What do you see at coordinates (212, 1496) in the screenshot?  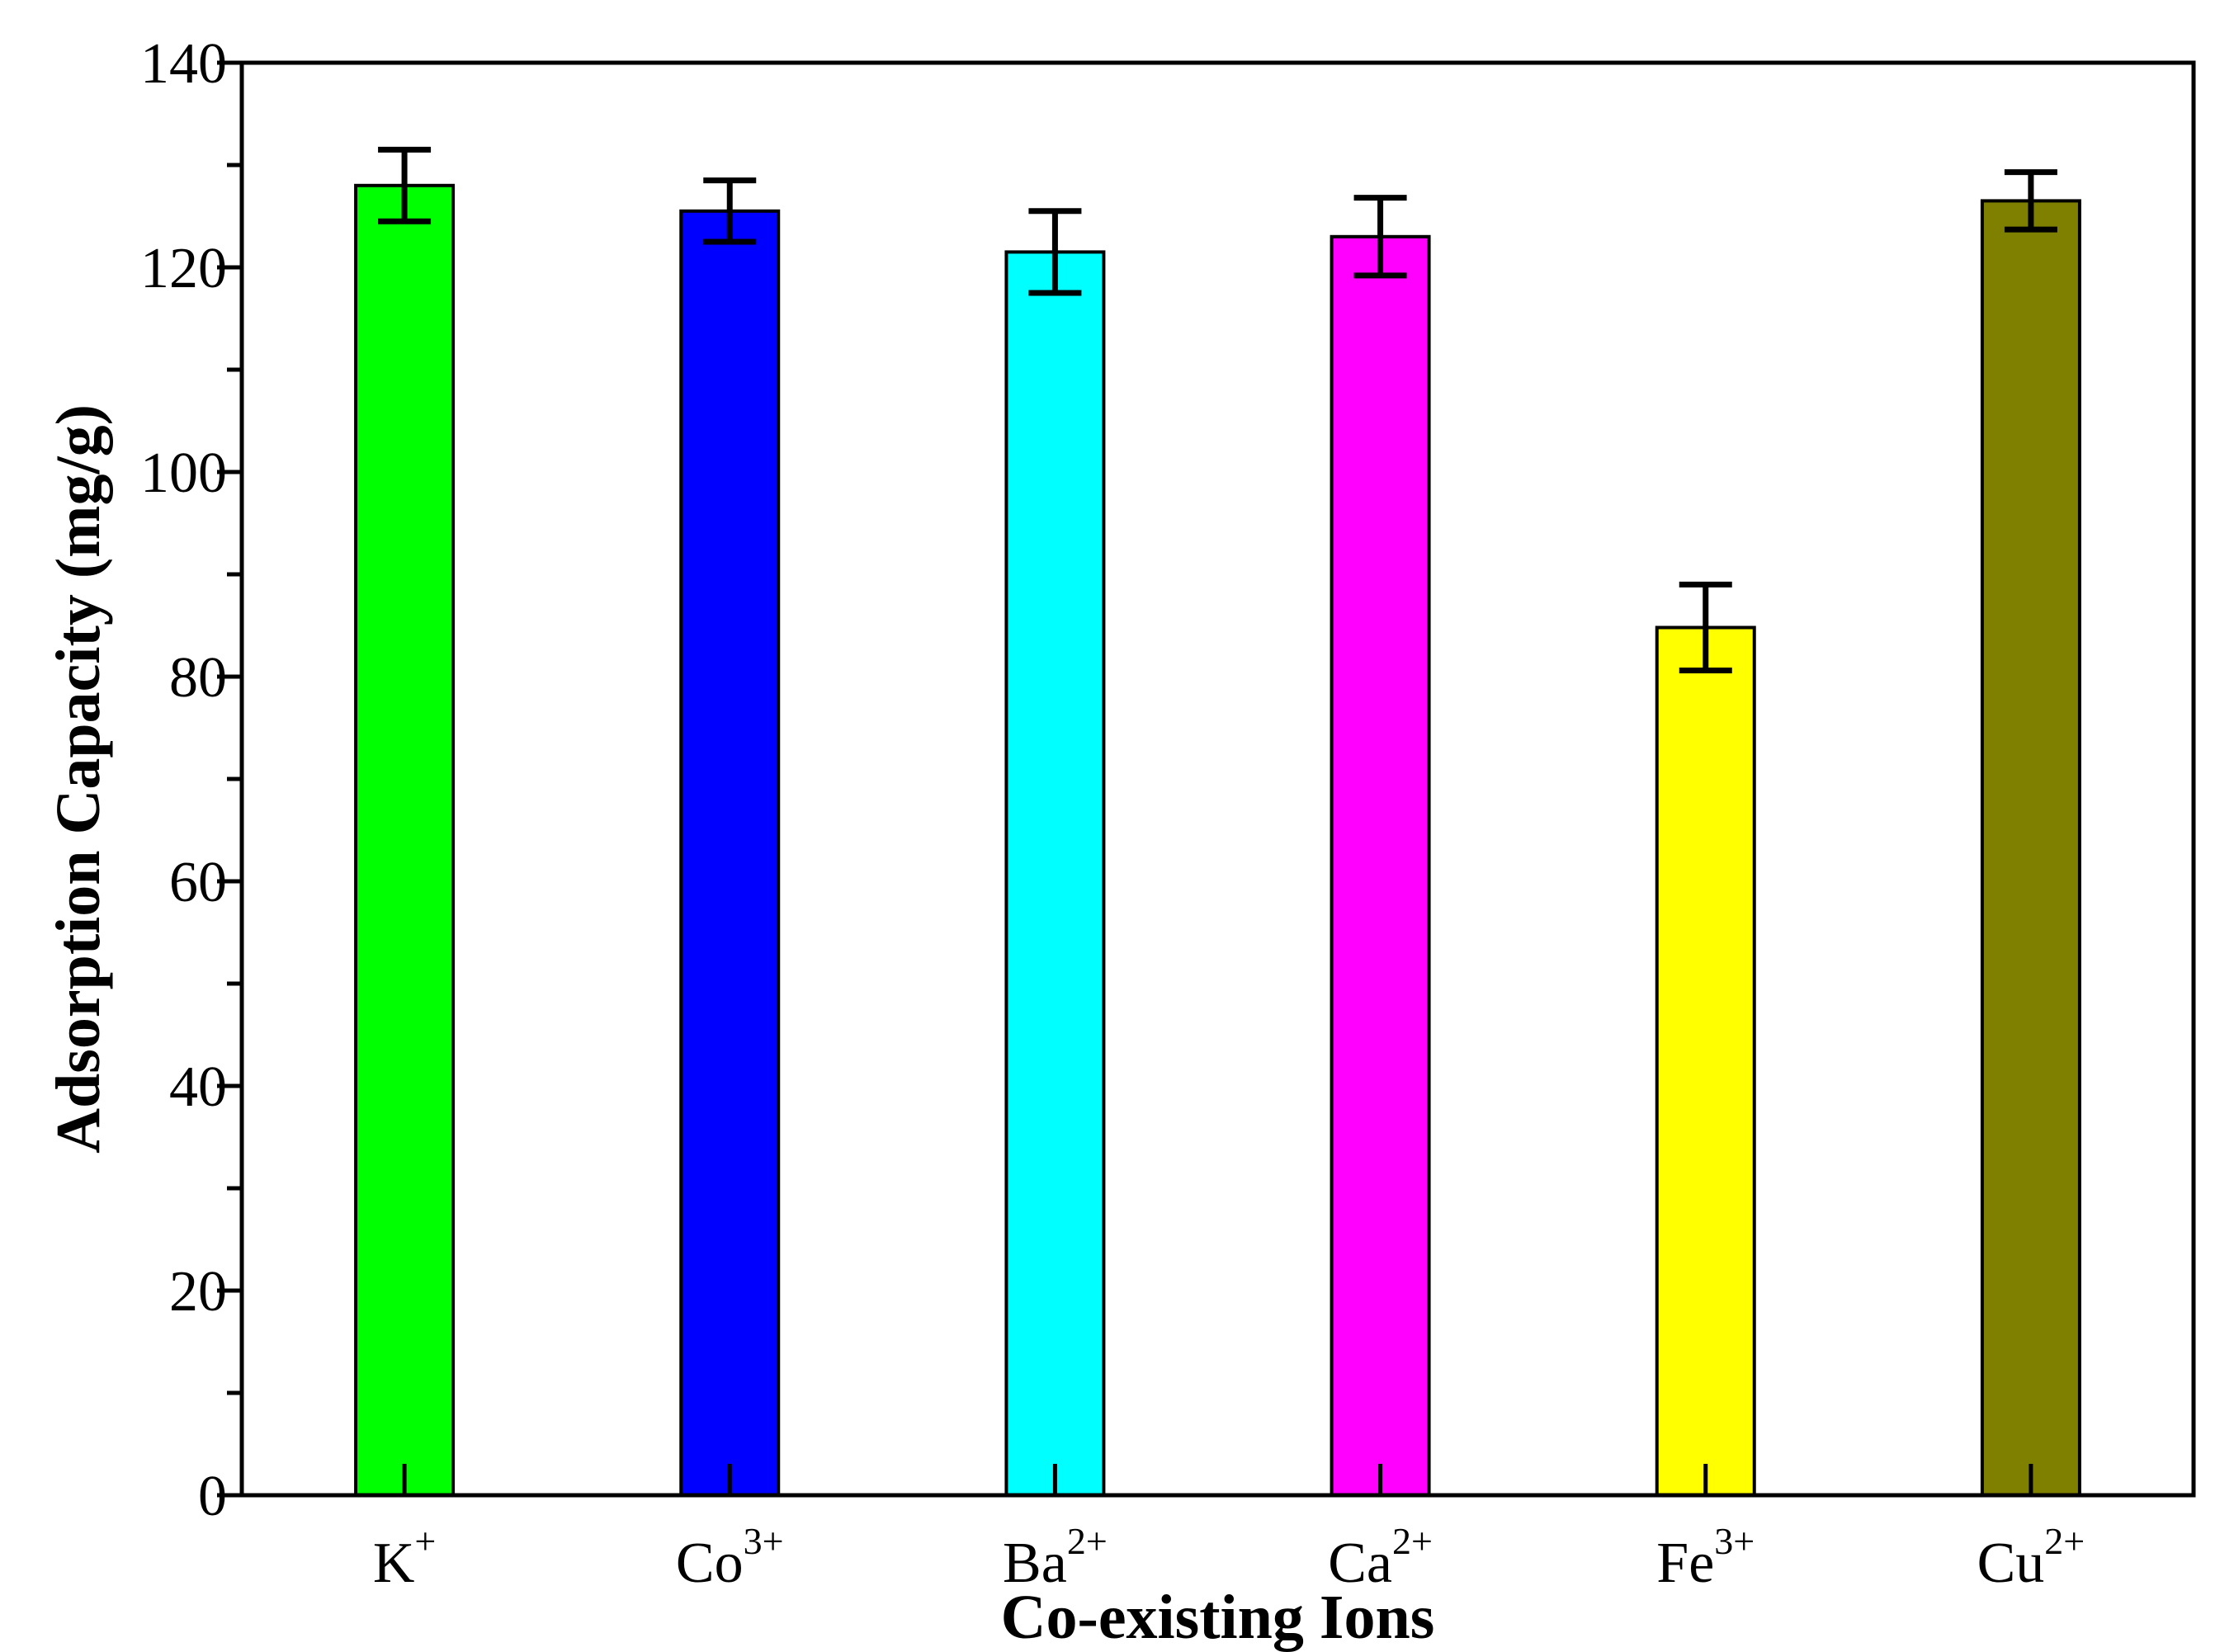 I see `y-tick-label-0: 0` at bounding box center [212, 1496].